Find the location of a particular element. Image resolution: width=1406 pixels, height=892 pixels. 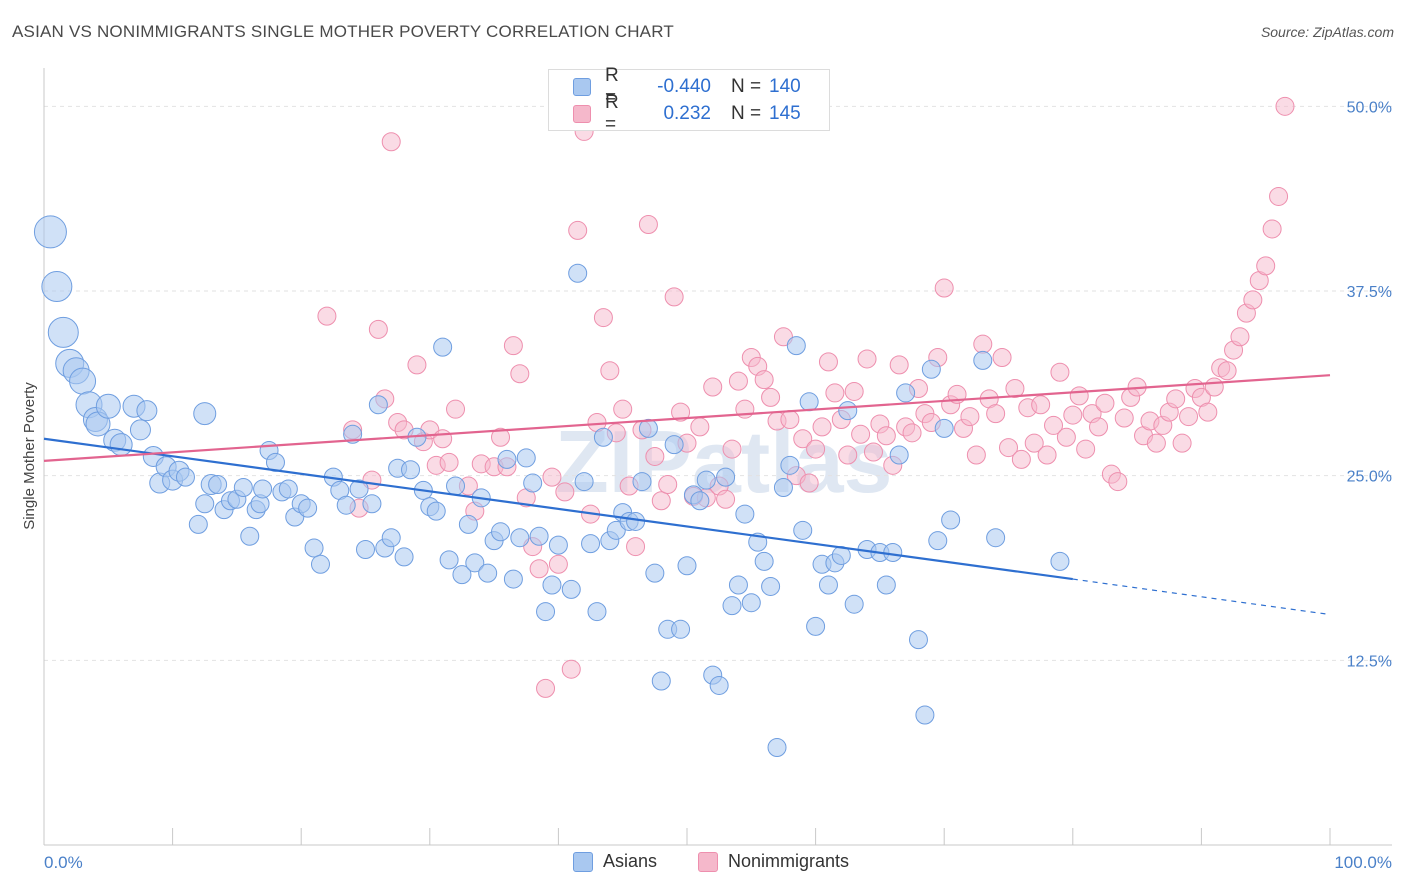

source-label: Source: ZipAtlas.com is located at coordinates (1327, 32).